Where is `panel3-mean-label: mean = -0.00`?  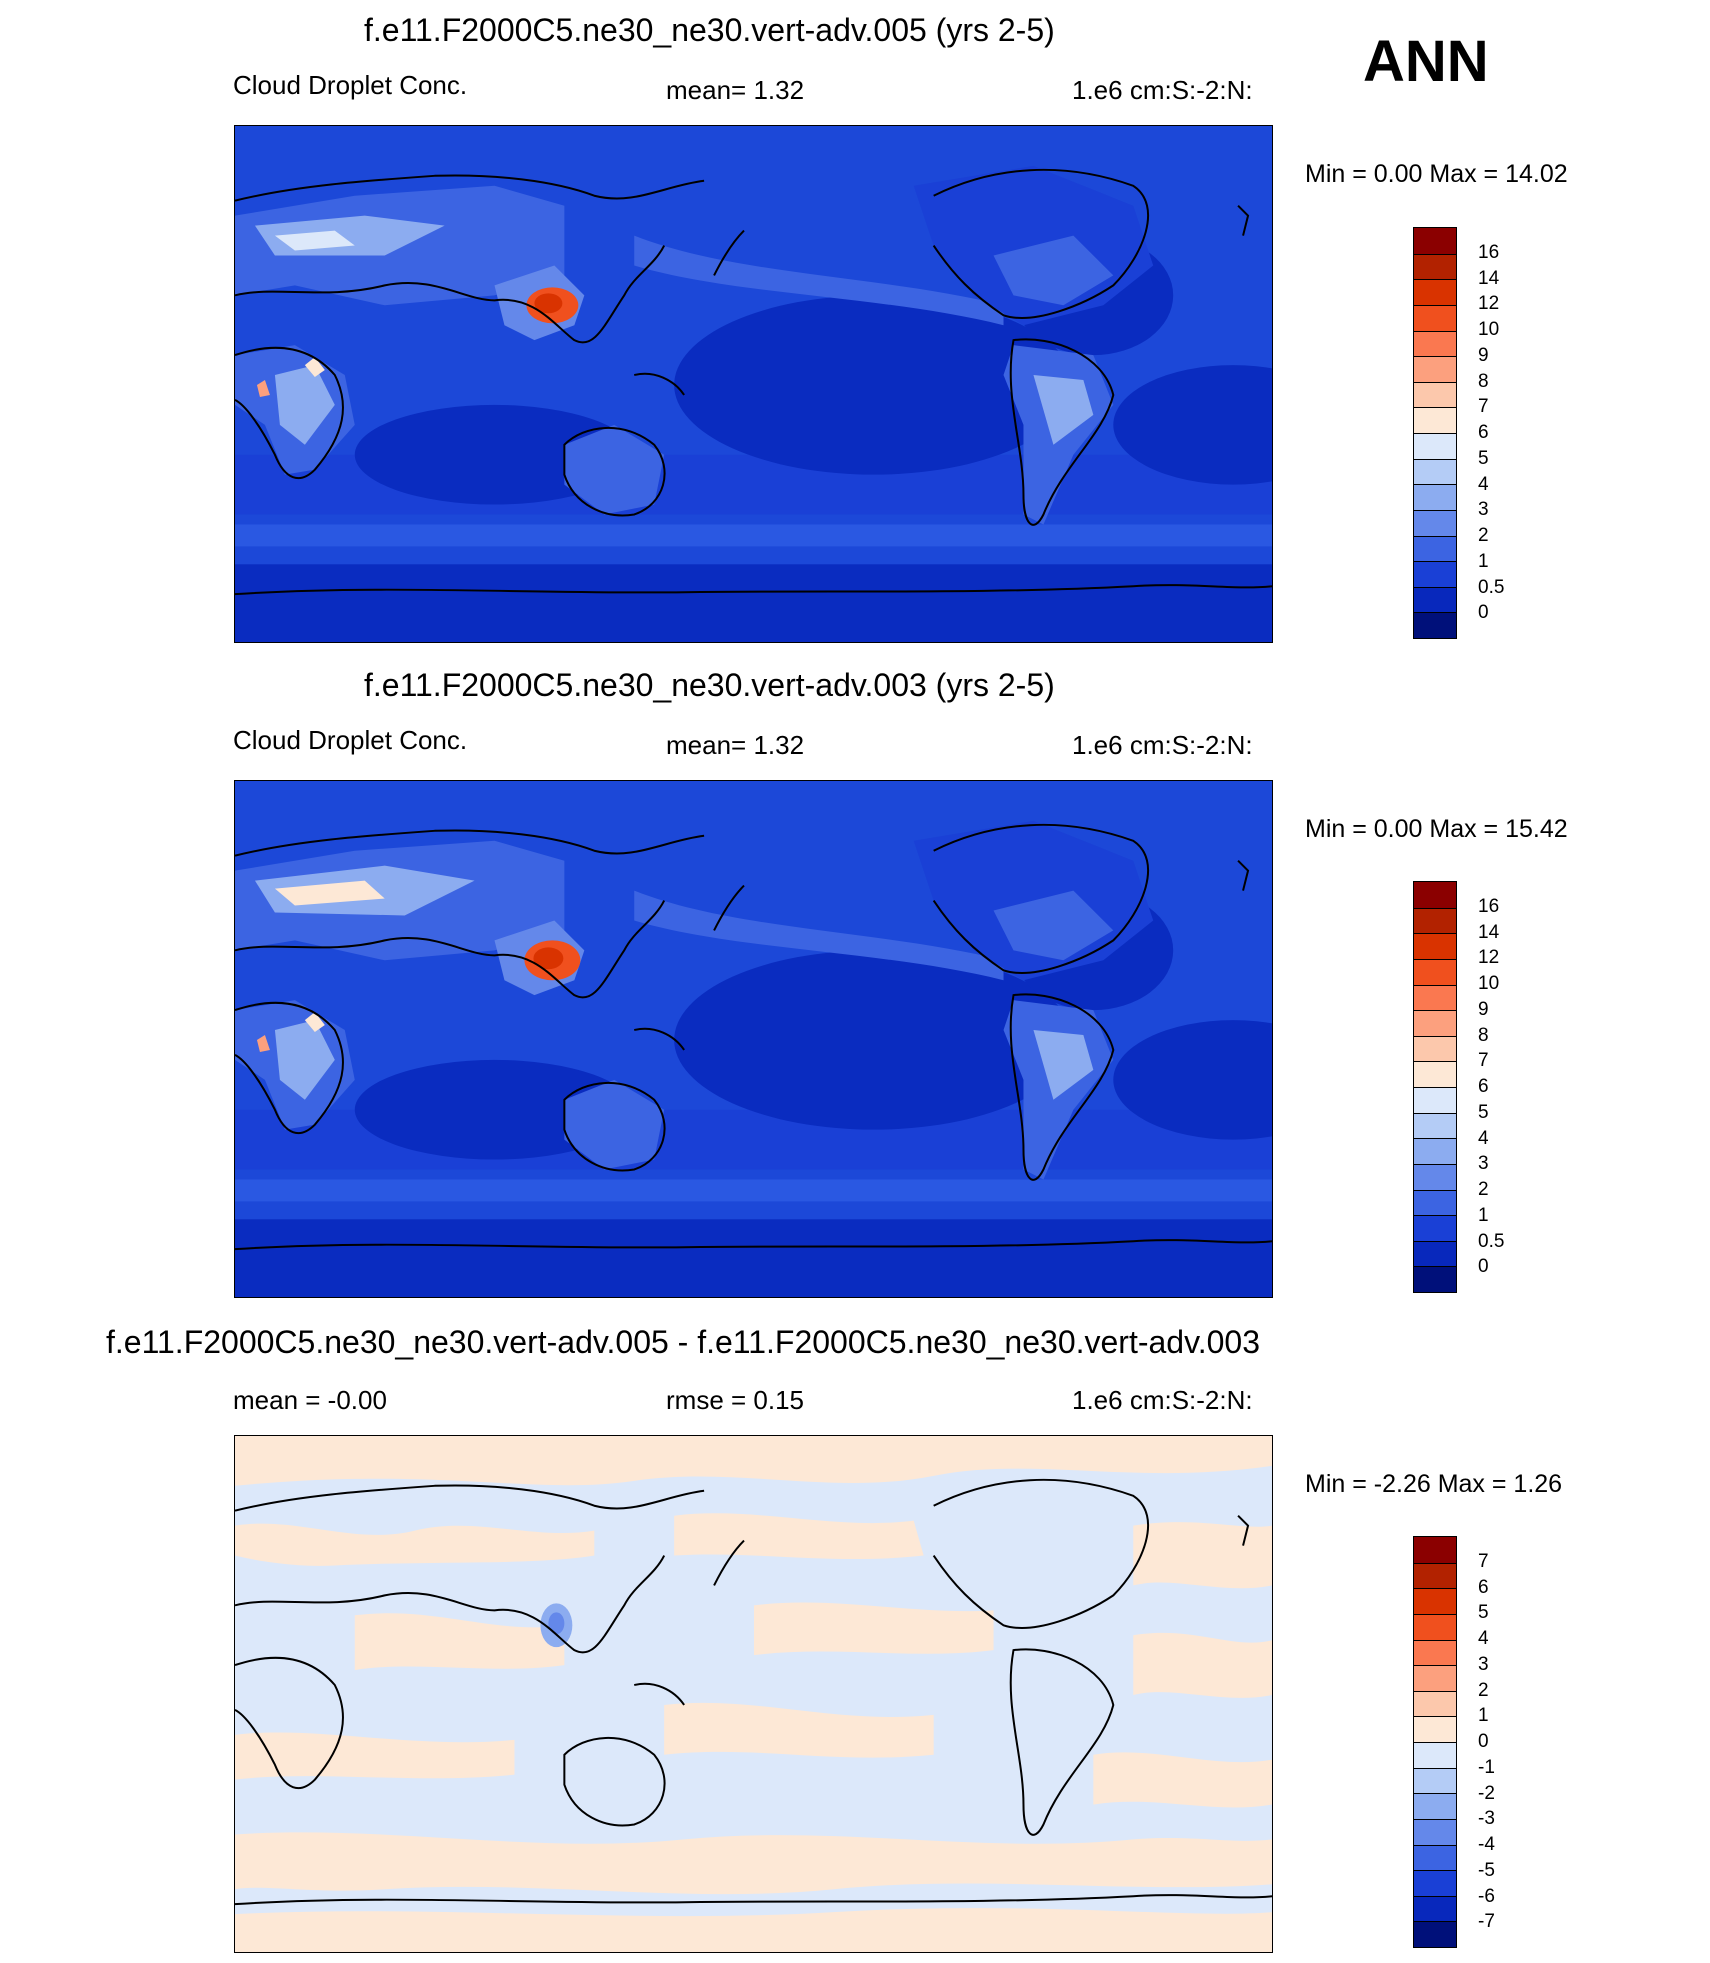 panel3-mean-label: mean = -0.00 is located at coordinates (310, 1400).